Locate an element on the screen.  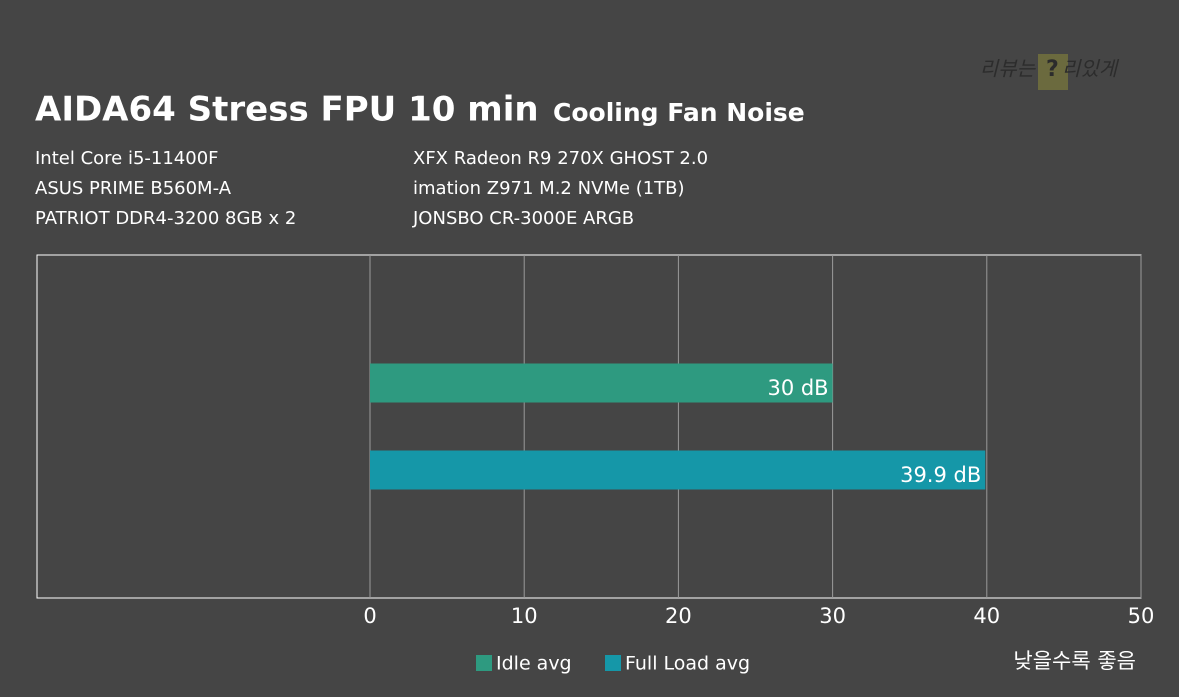
x-tick-label: 0 is located at coordinates (369, 616).